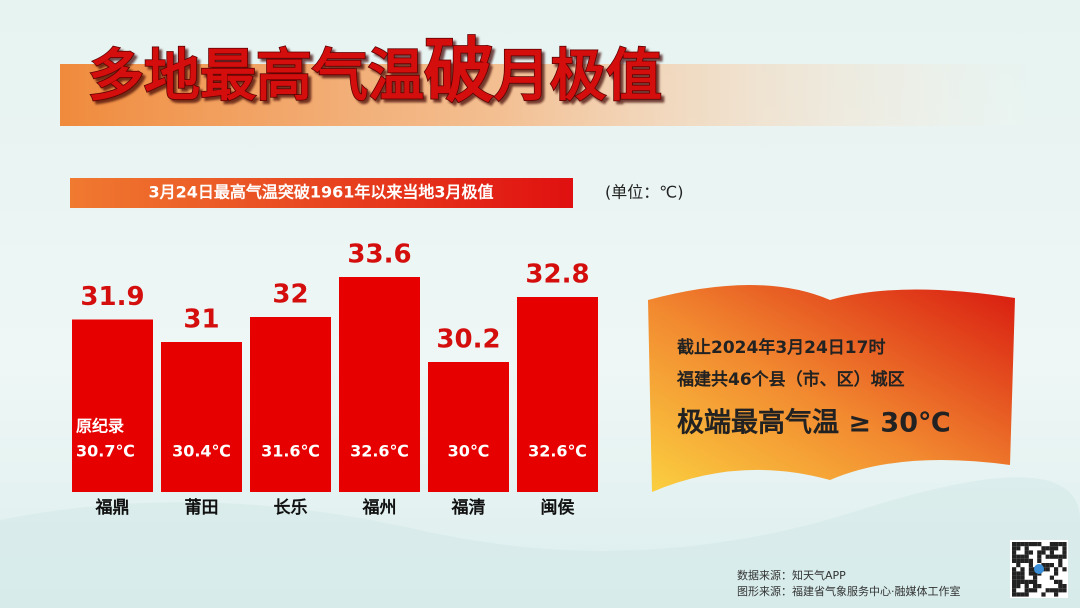  I want to click on qr-code, so click(1039, 569).